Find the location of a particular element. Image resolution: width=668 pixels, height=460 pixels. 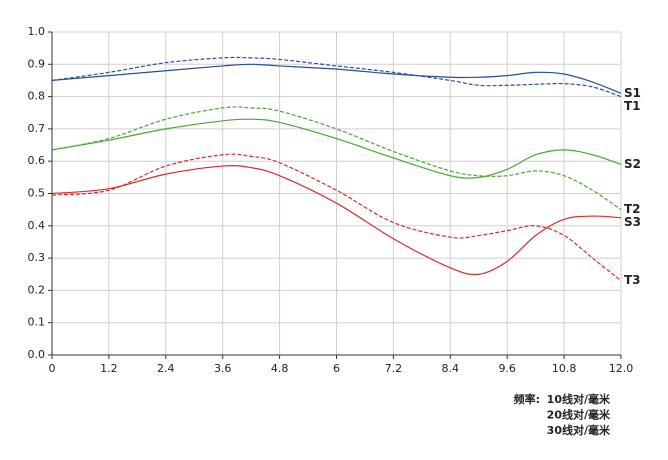

x-tick-label: 3.6 is located at coordinates (223, 368).